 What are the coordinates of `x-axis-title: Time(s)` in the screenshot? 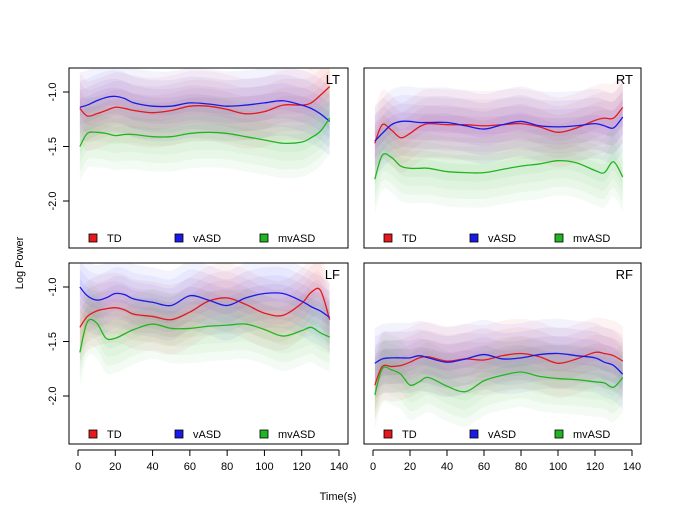 It's located at (338, 497).